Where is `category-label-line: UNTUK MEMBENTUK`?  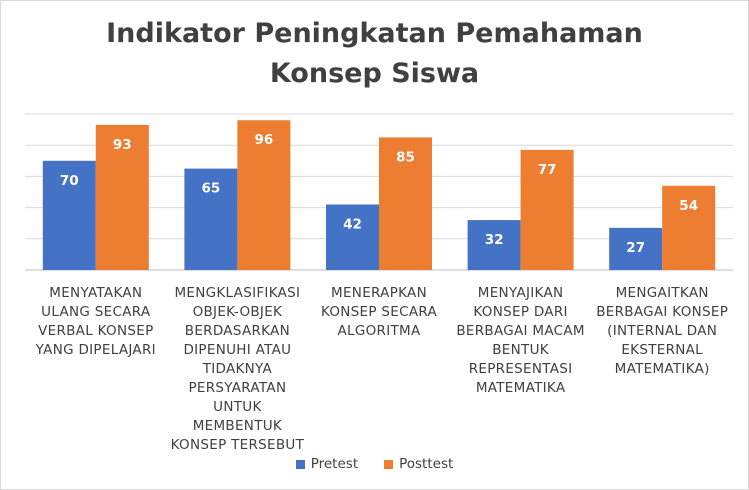 category-label-line: UNTUK MEMBENTUK is located at coordinates (237, 416).